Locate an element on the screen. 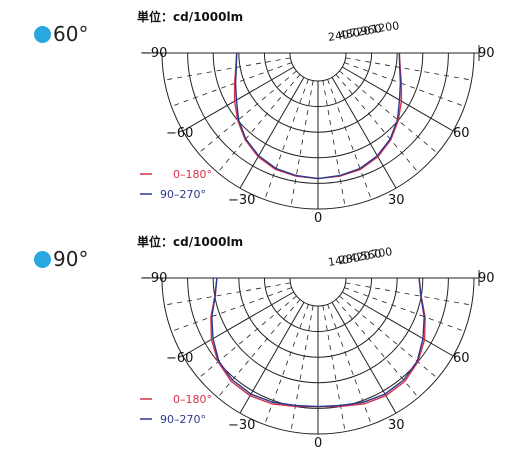 The width and height of the screenshot is (516, 450). radial-tick-label: 700 is located at coordinates (382, 253).